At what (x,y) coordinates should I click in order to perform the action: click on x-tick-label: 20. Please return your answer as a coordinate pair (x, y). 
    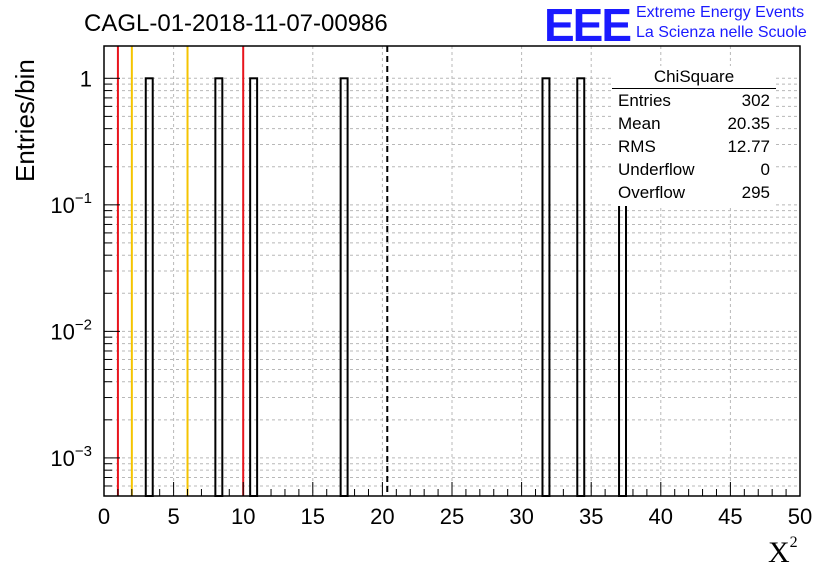
    Looking at the image, I should click on (382, 516).